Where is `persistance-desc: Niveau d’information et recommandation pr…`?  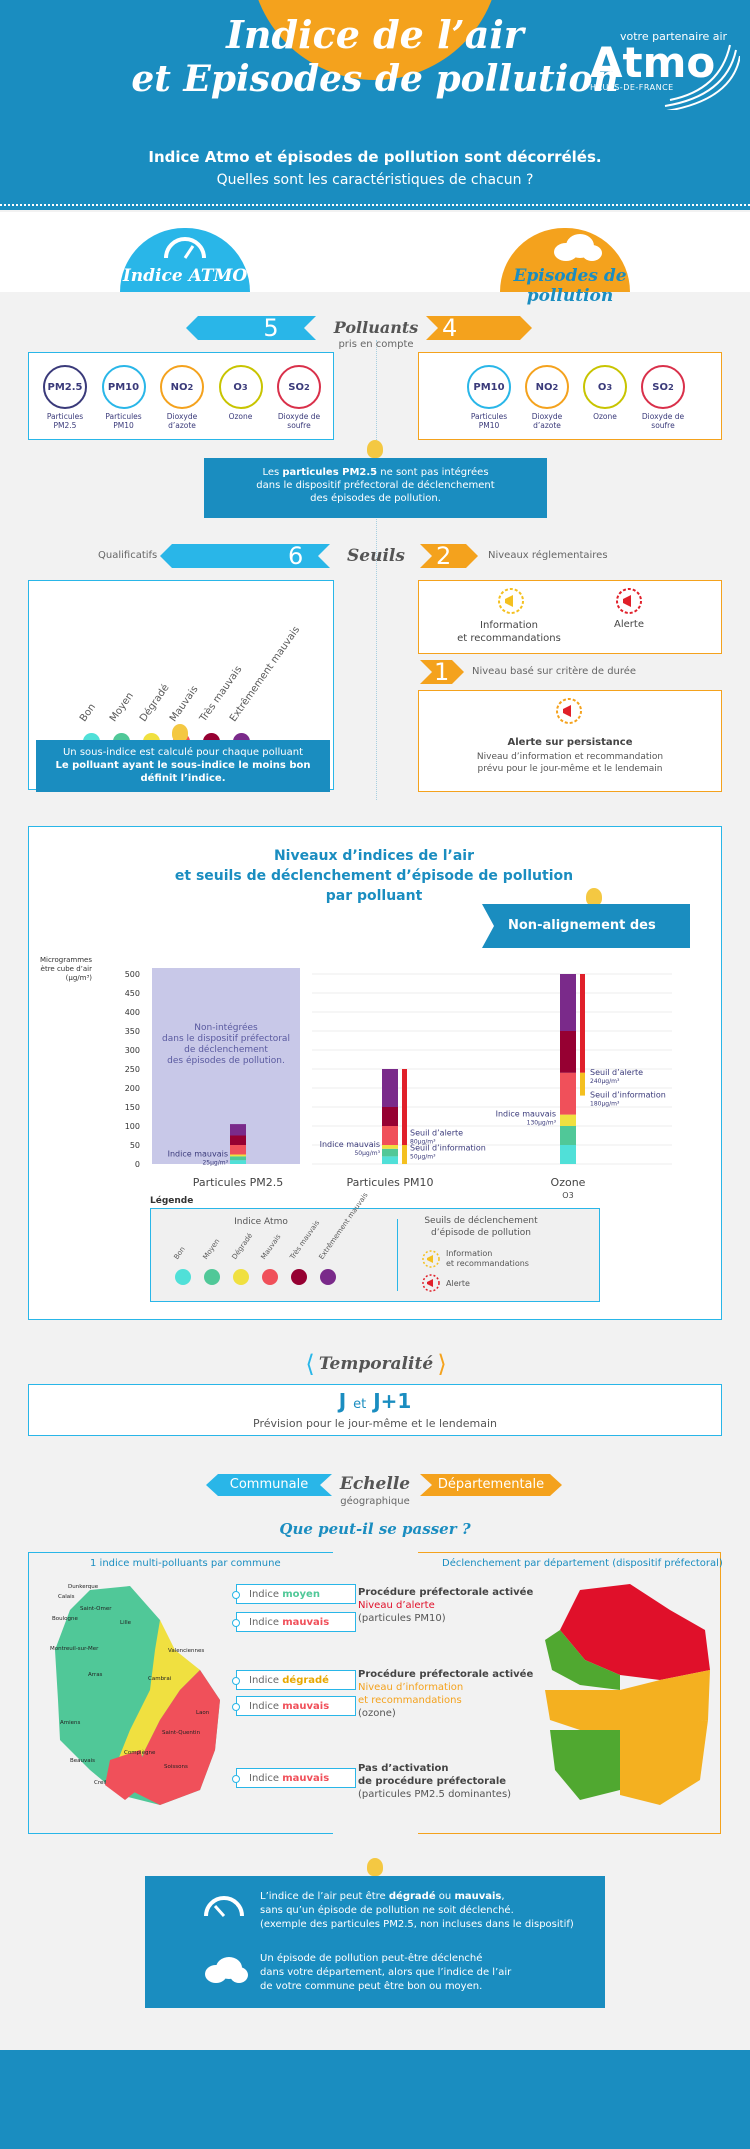 persistance-desc: Niveau d’information et recommandation pr… is located at coordinates (570, 763).